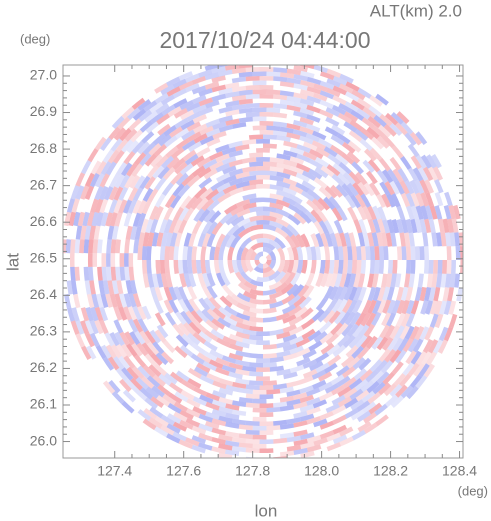  I want to click on y-tick-label: 26.6, so click(43, 221).